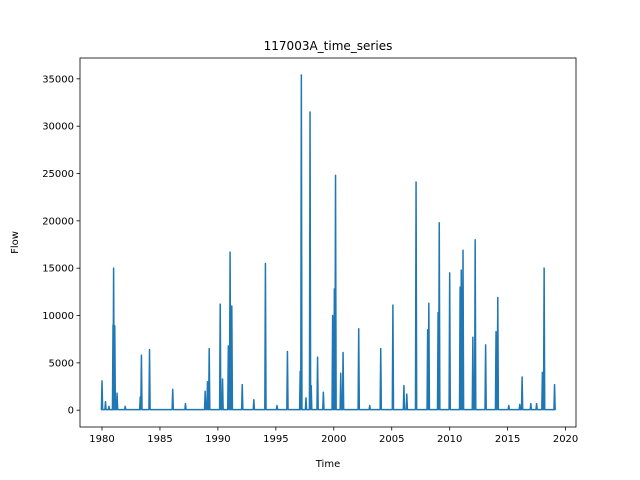 The width and height of the screenshot is (640, 480). What do you see at coordinates (217, 439) in the screenshot?
I see `x-tick-label: 1990` at bounding box center [217, 439].